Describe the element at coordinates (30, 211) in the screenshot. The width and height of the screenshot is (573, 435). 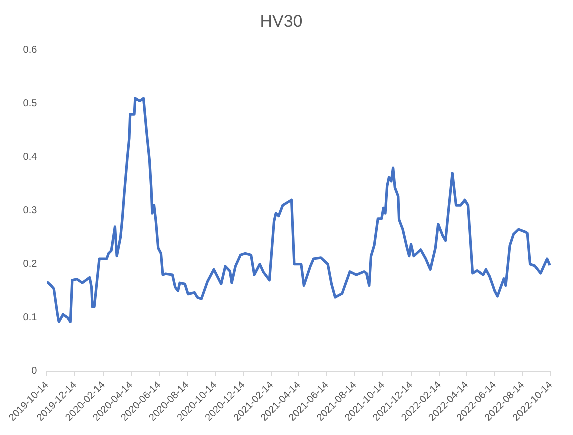
I see `y-tick-label: 0.3` at that location.